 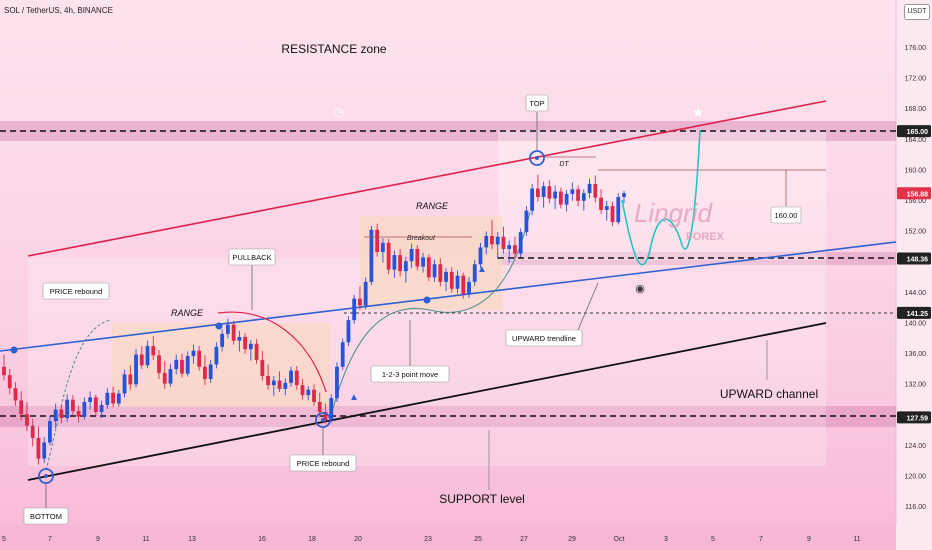 What do you see at coordinates (572, 539) in the screenshot?
I see `x-tick-label: 29` at bounding box center [572, 539].